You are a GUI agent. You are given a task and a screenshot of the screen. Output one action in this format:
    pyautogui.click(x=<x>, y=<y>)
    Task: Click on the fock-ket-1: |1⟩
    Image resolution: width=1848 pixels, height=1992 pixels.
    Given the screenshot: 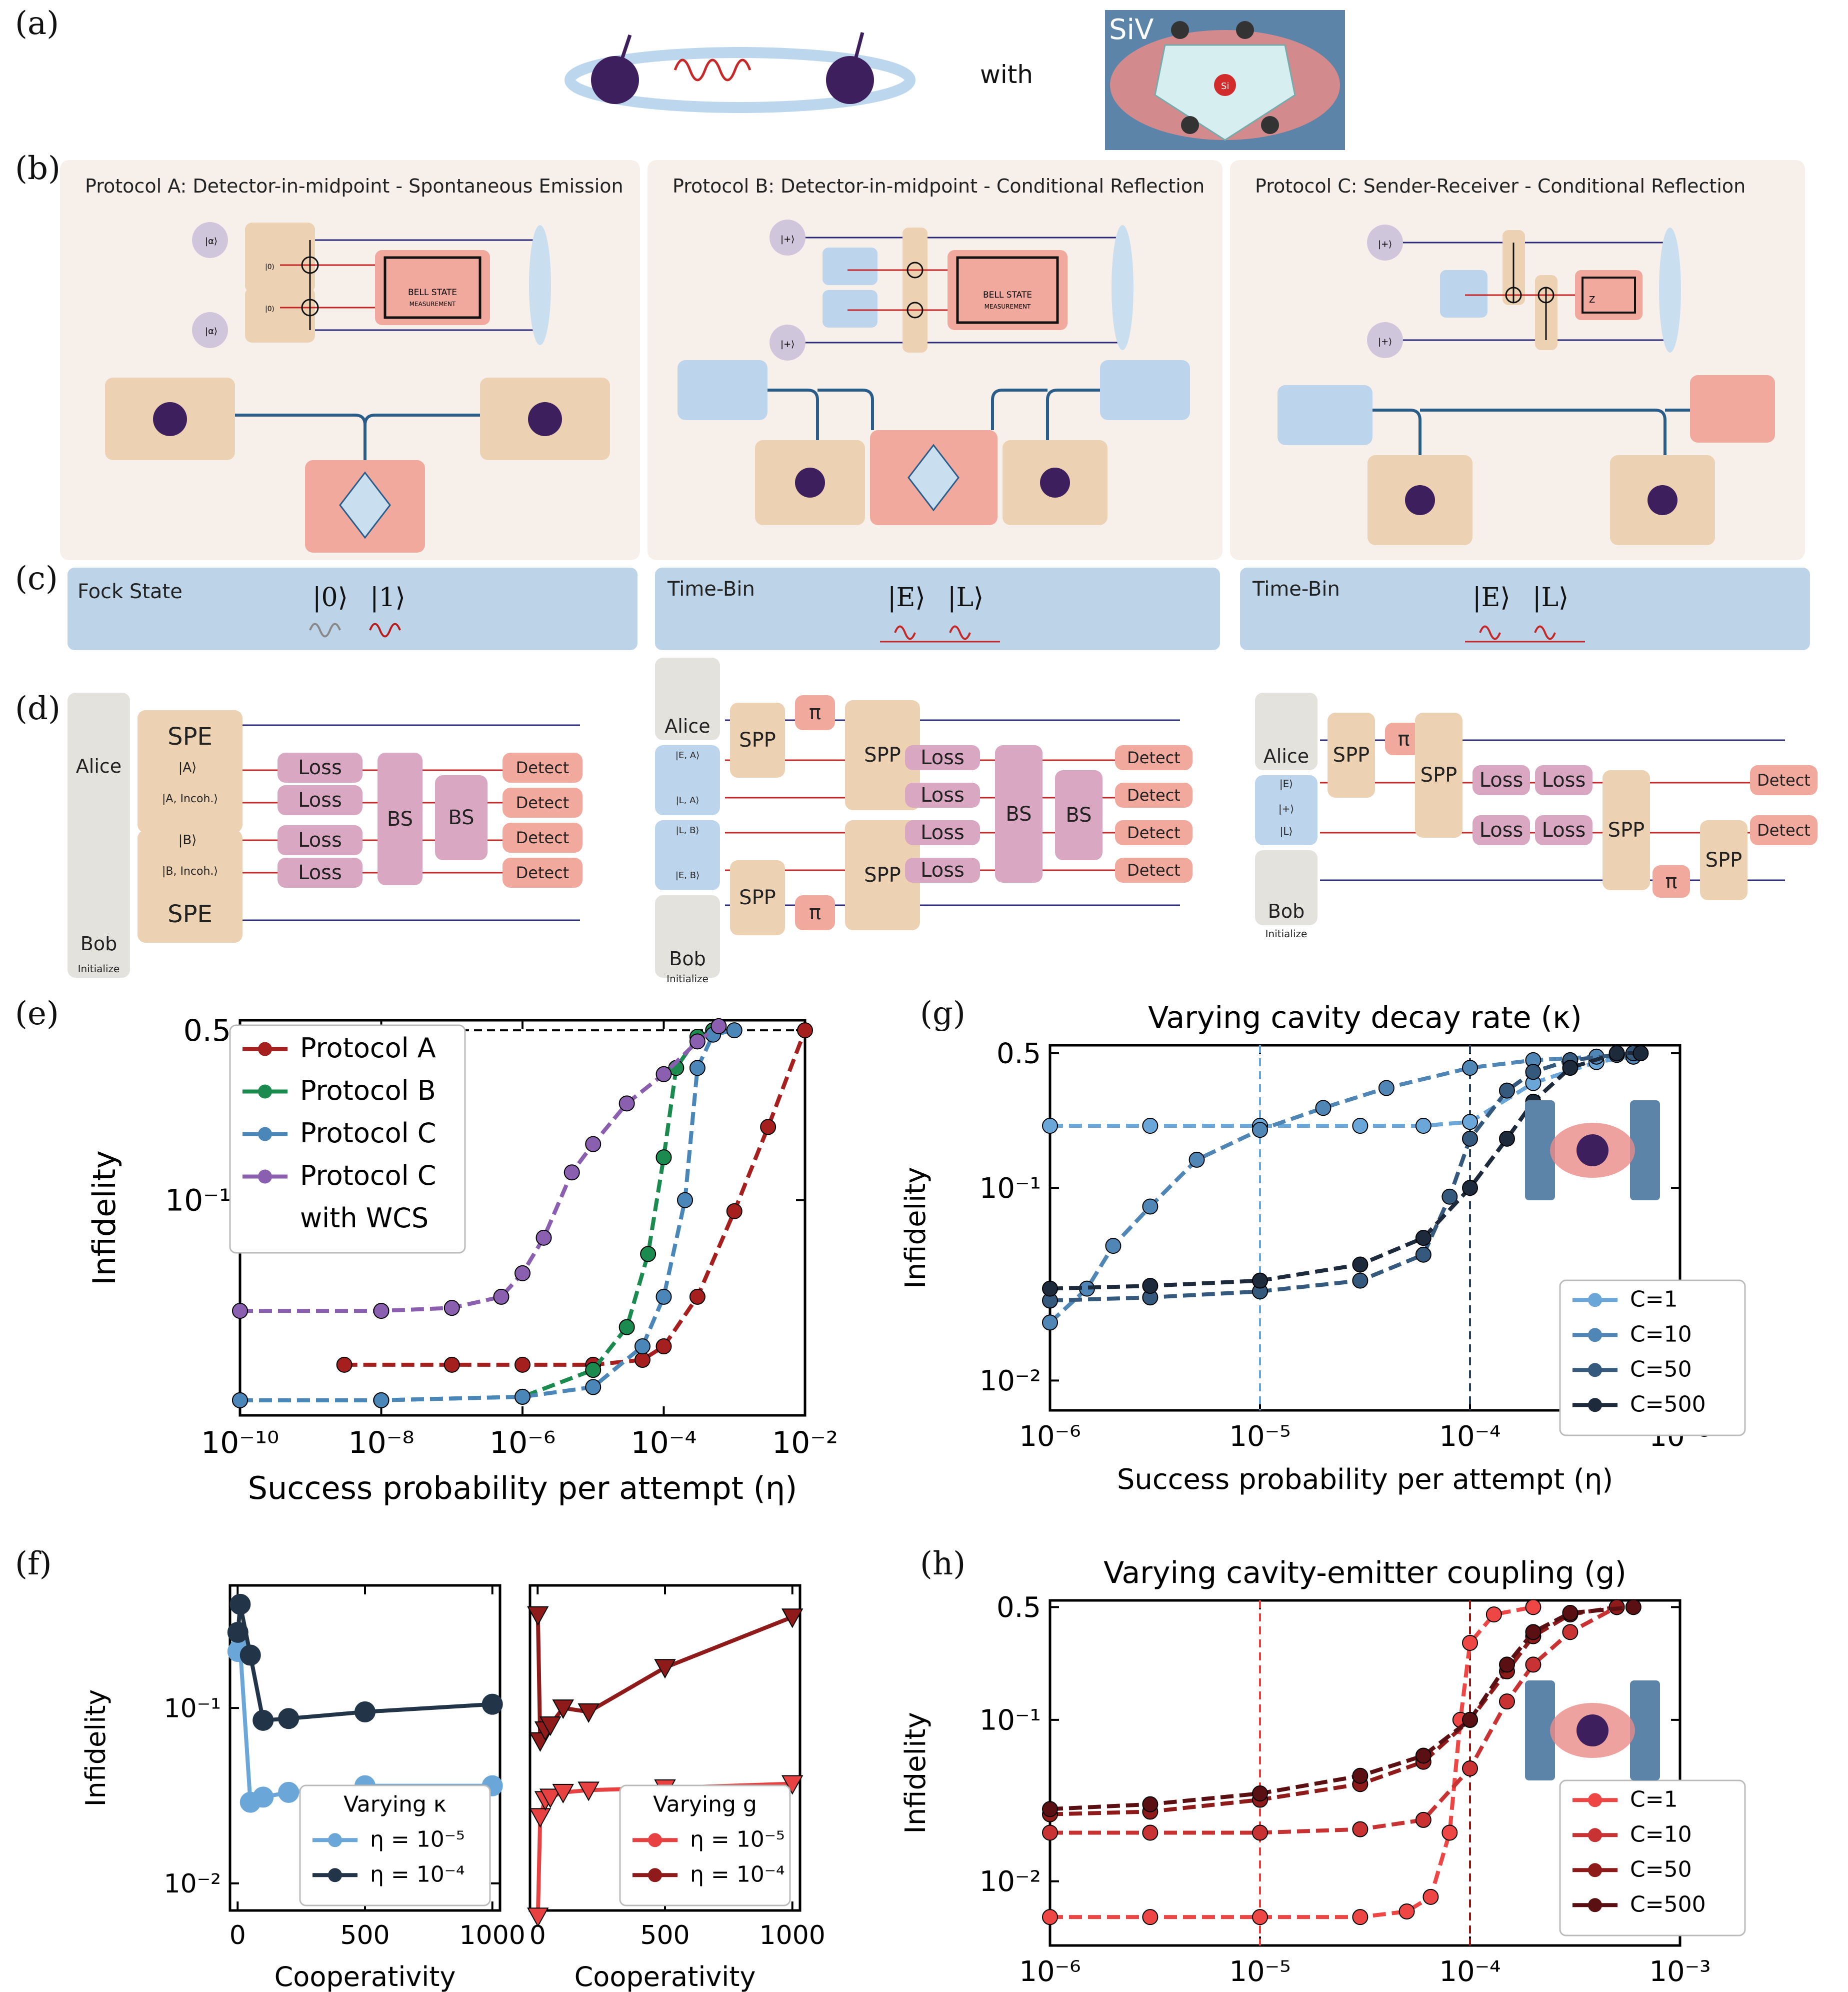 What is the action you would take?
    pyautogui.click(x=388, y=598)
    